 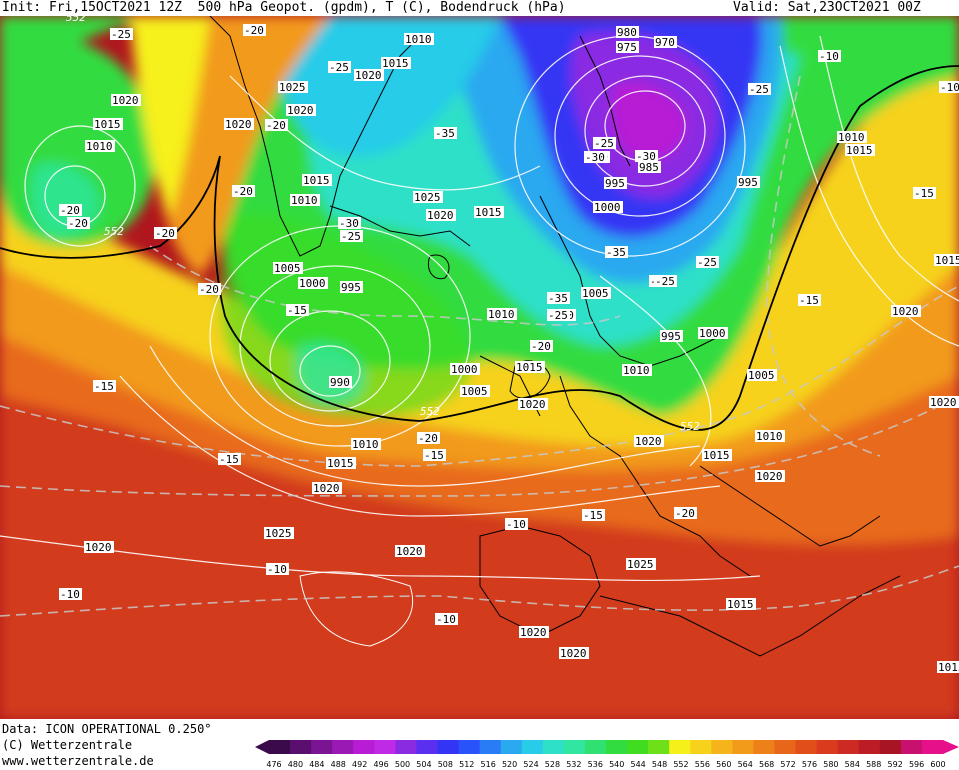 I want to click on pressure-label: 995, so click(x=615, y=183).